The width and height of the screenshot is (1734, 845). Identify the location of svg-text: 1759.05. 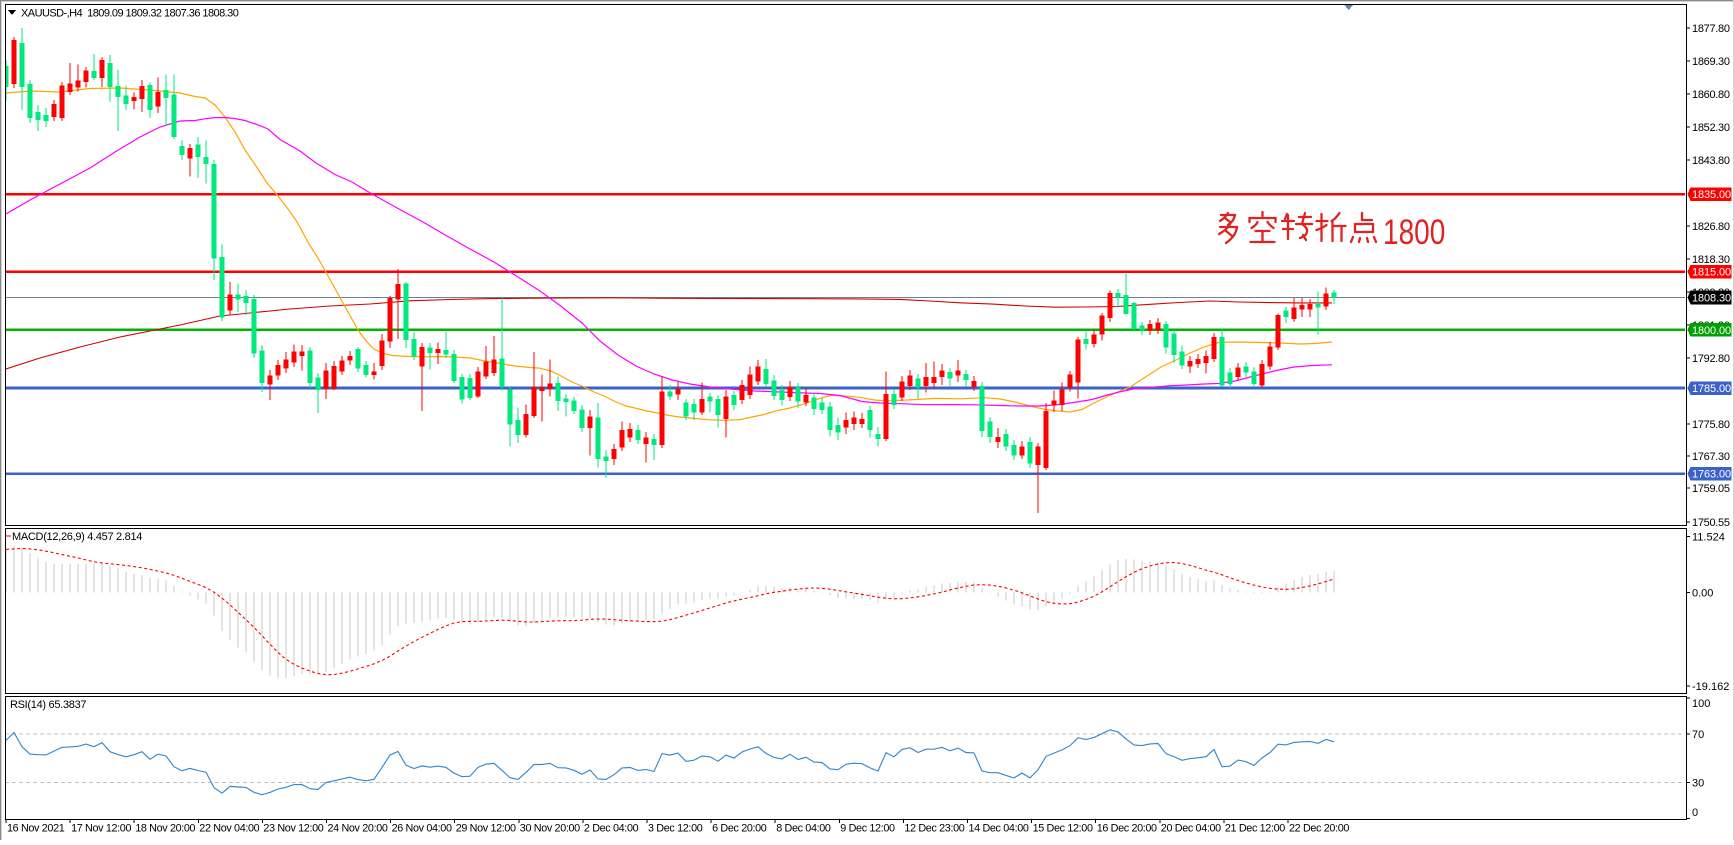
(1711, 489).